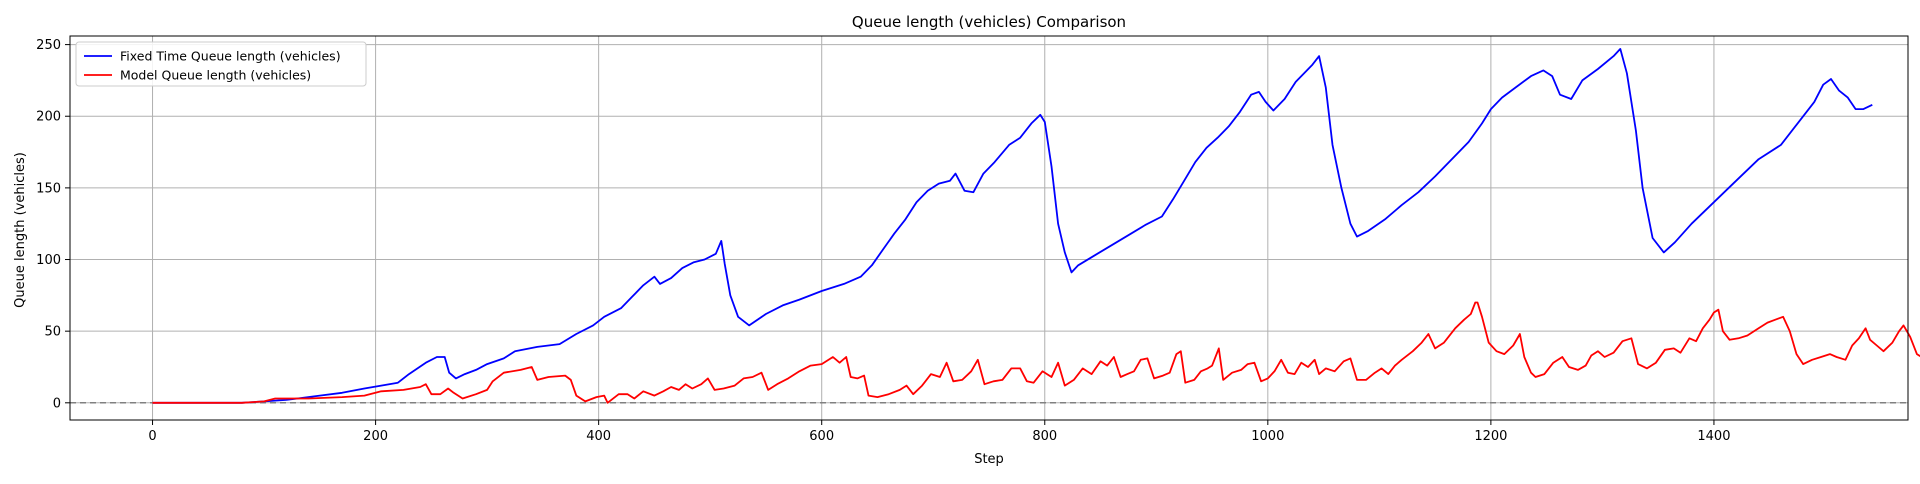  Describe the element at coordinates (20, 230) in the screenshot. I see `y-axis-label: Queue length (vehicles)` at that location.